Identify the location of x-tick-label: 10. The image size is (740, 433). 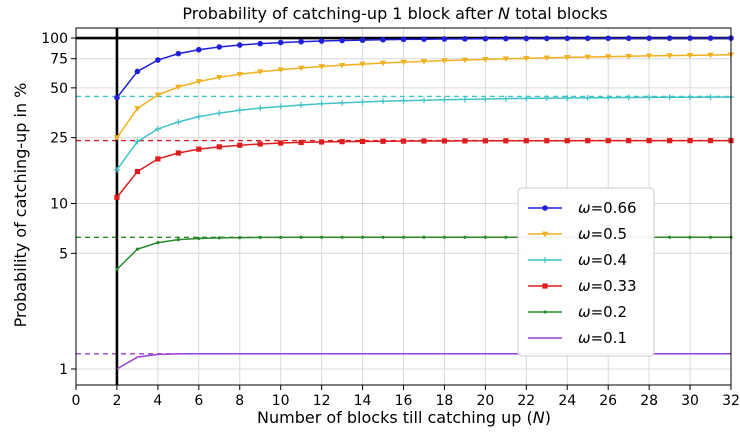
(281, 401).